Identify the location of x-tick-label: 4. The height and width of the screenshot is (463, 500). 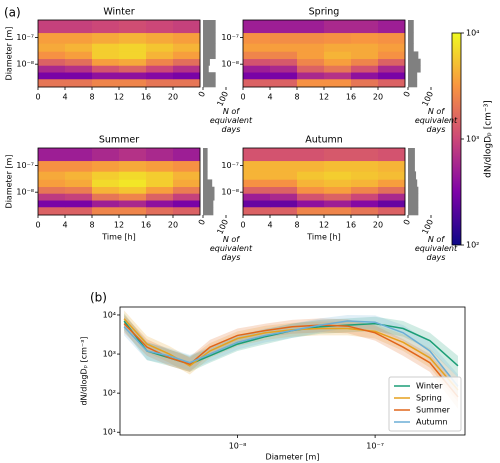
(64, 97).